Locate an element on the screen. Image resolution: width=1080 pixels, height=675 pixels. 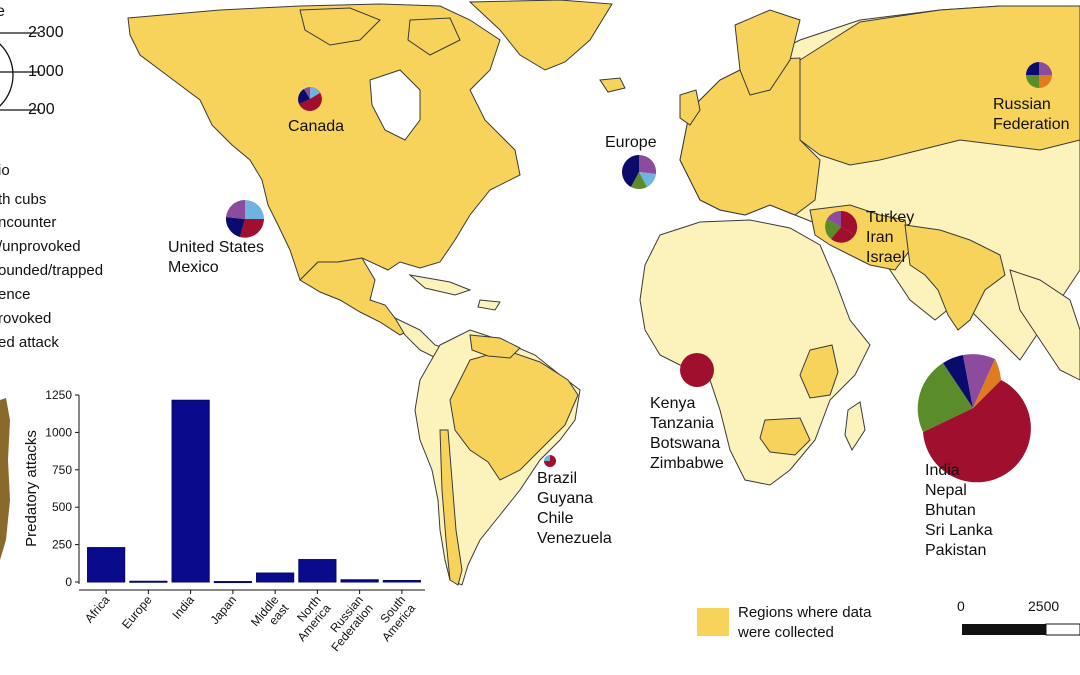
region-label-line: United States is located at coordinates (216, 247).